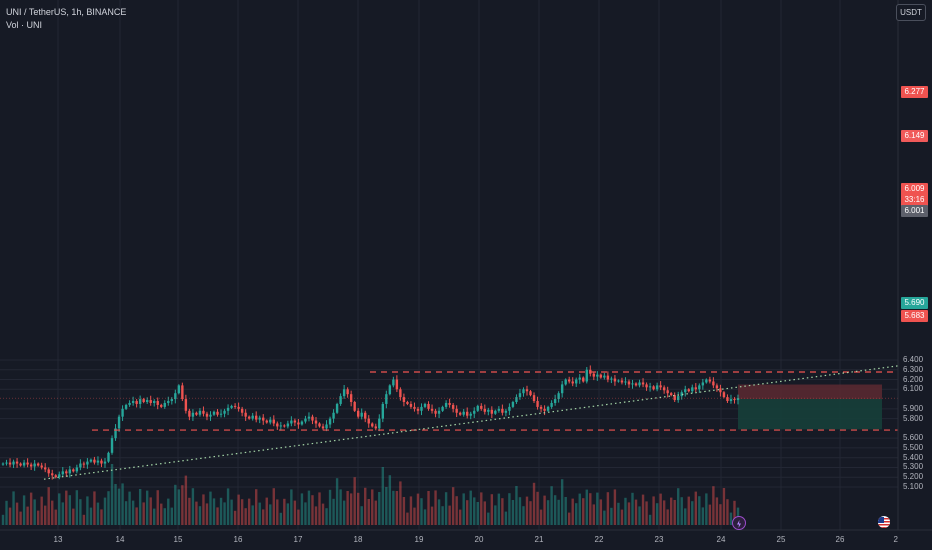 Image resolution: width=932 pixels, height=550 pixels. I want to click on time-tick: 22, so click(599, 539).